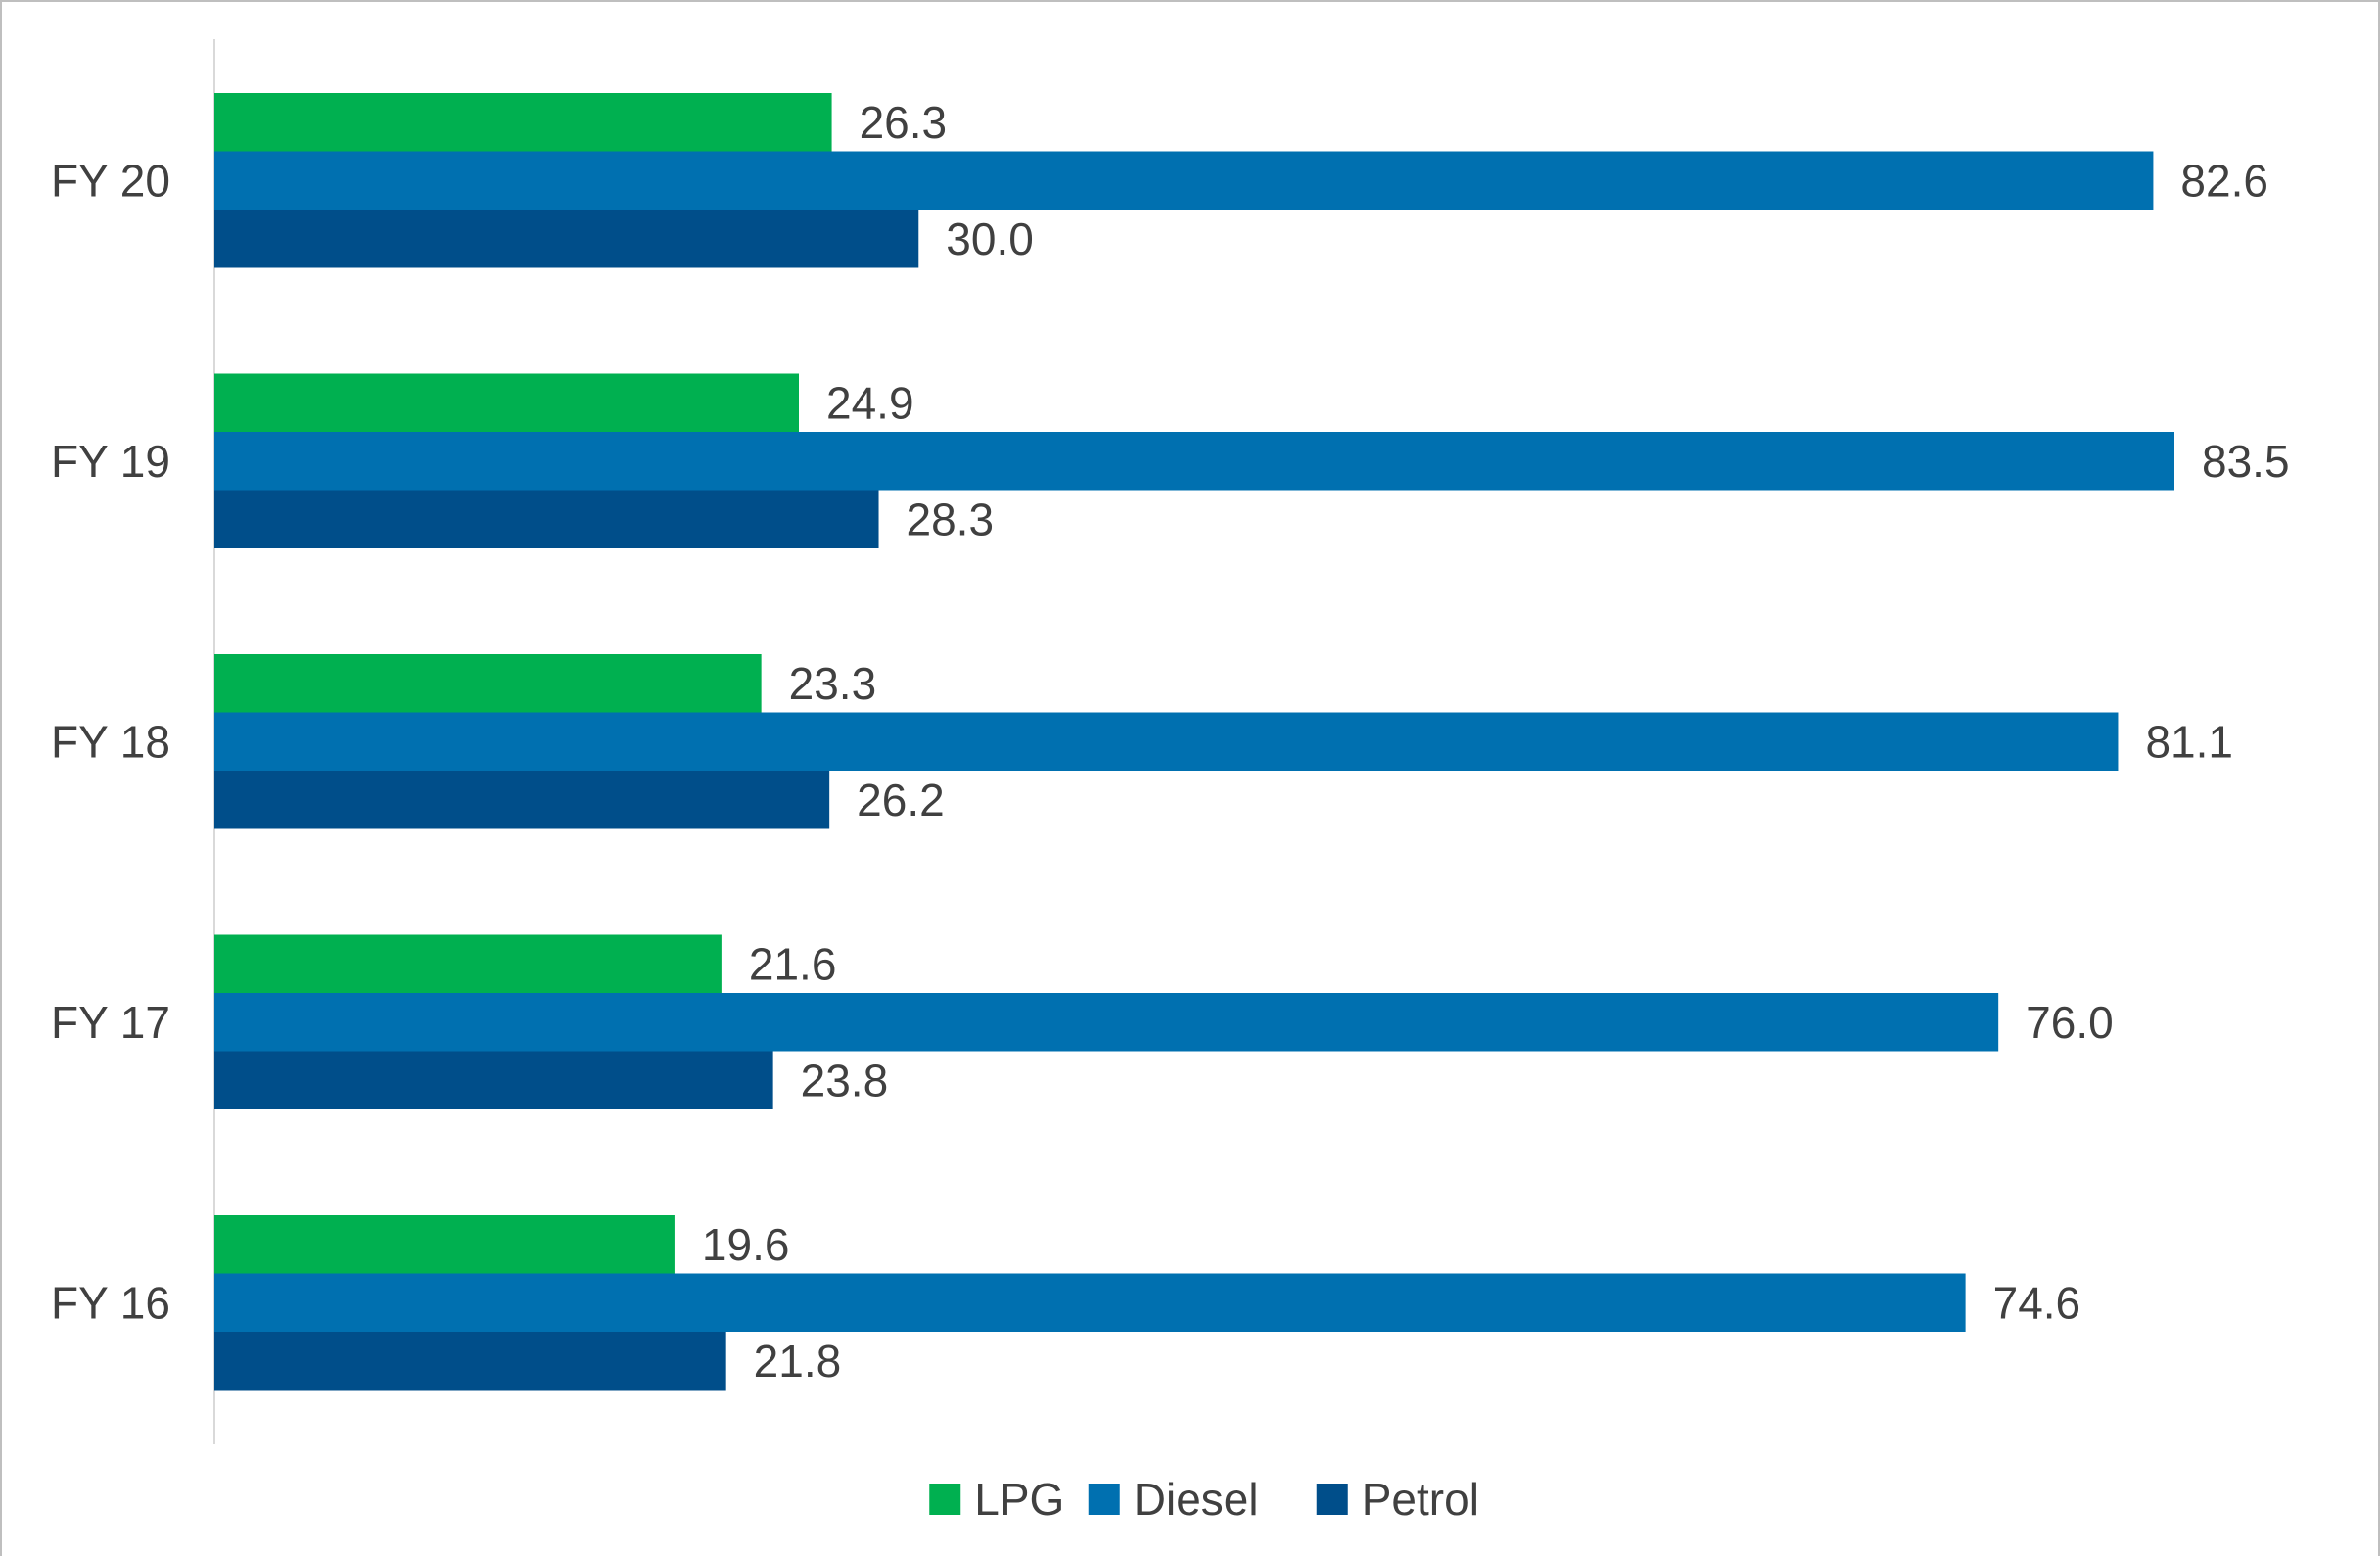  Describe the element at coordinates (2246, 462) in the screenshot. I see `data-label: 83.5` at that location.